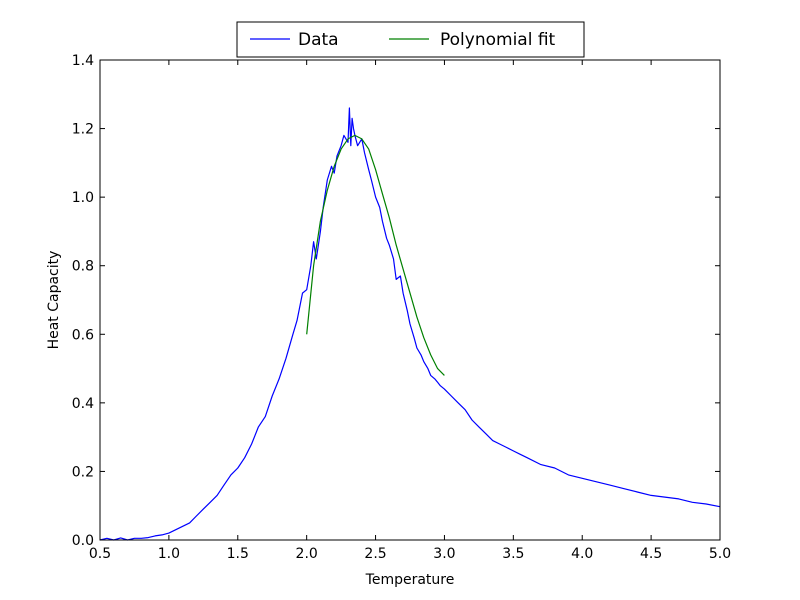 The width and height of the screenshot is (800, 600). Describe the element at coordinates (375, 554) in the screenshot. I see `x-tick-label: 2.5` at that location.